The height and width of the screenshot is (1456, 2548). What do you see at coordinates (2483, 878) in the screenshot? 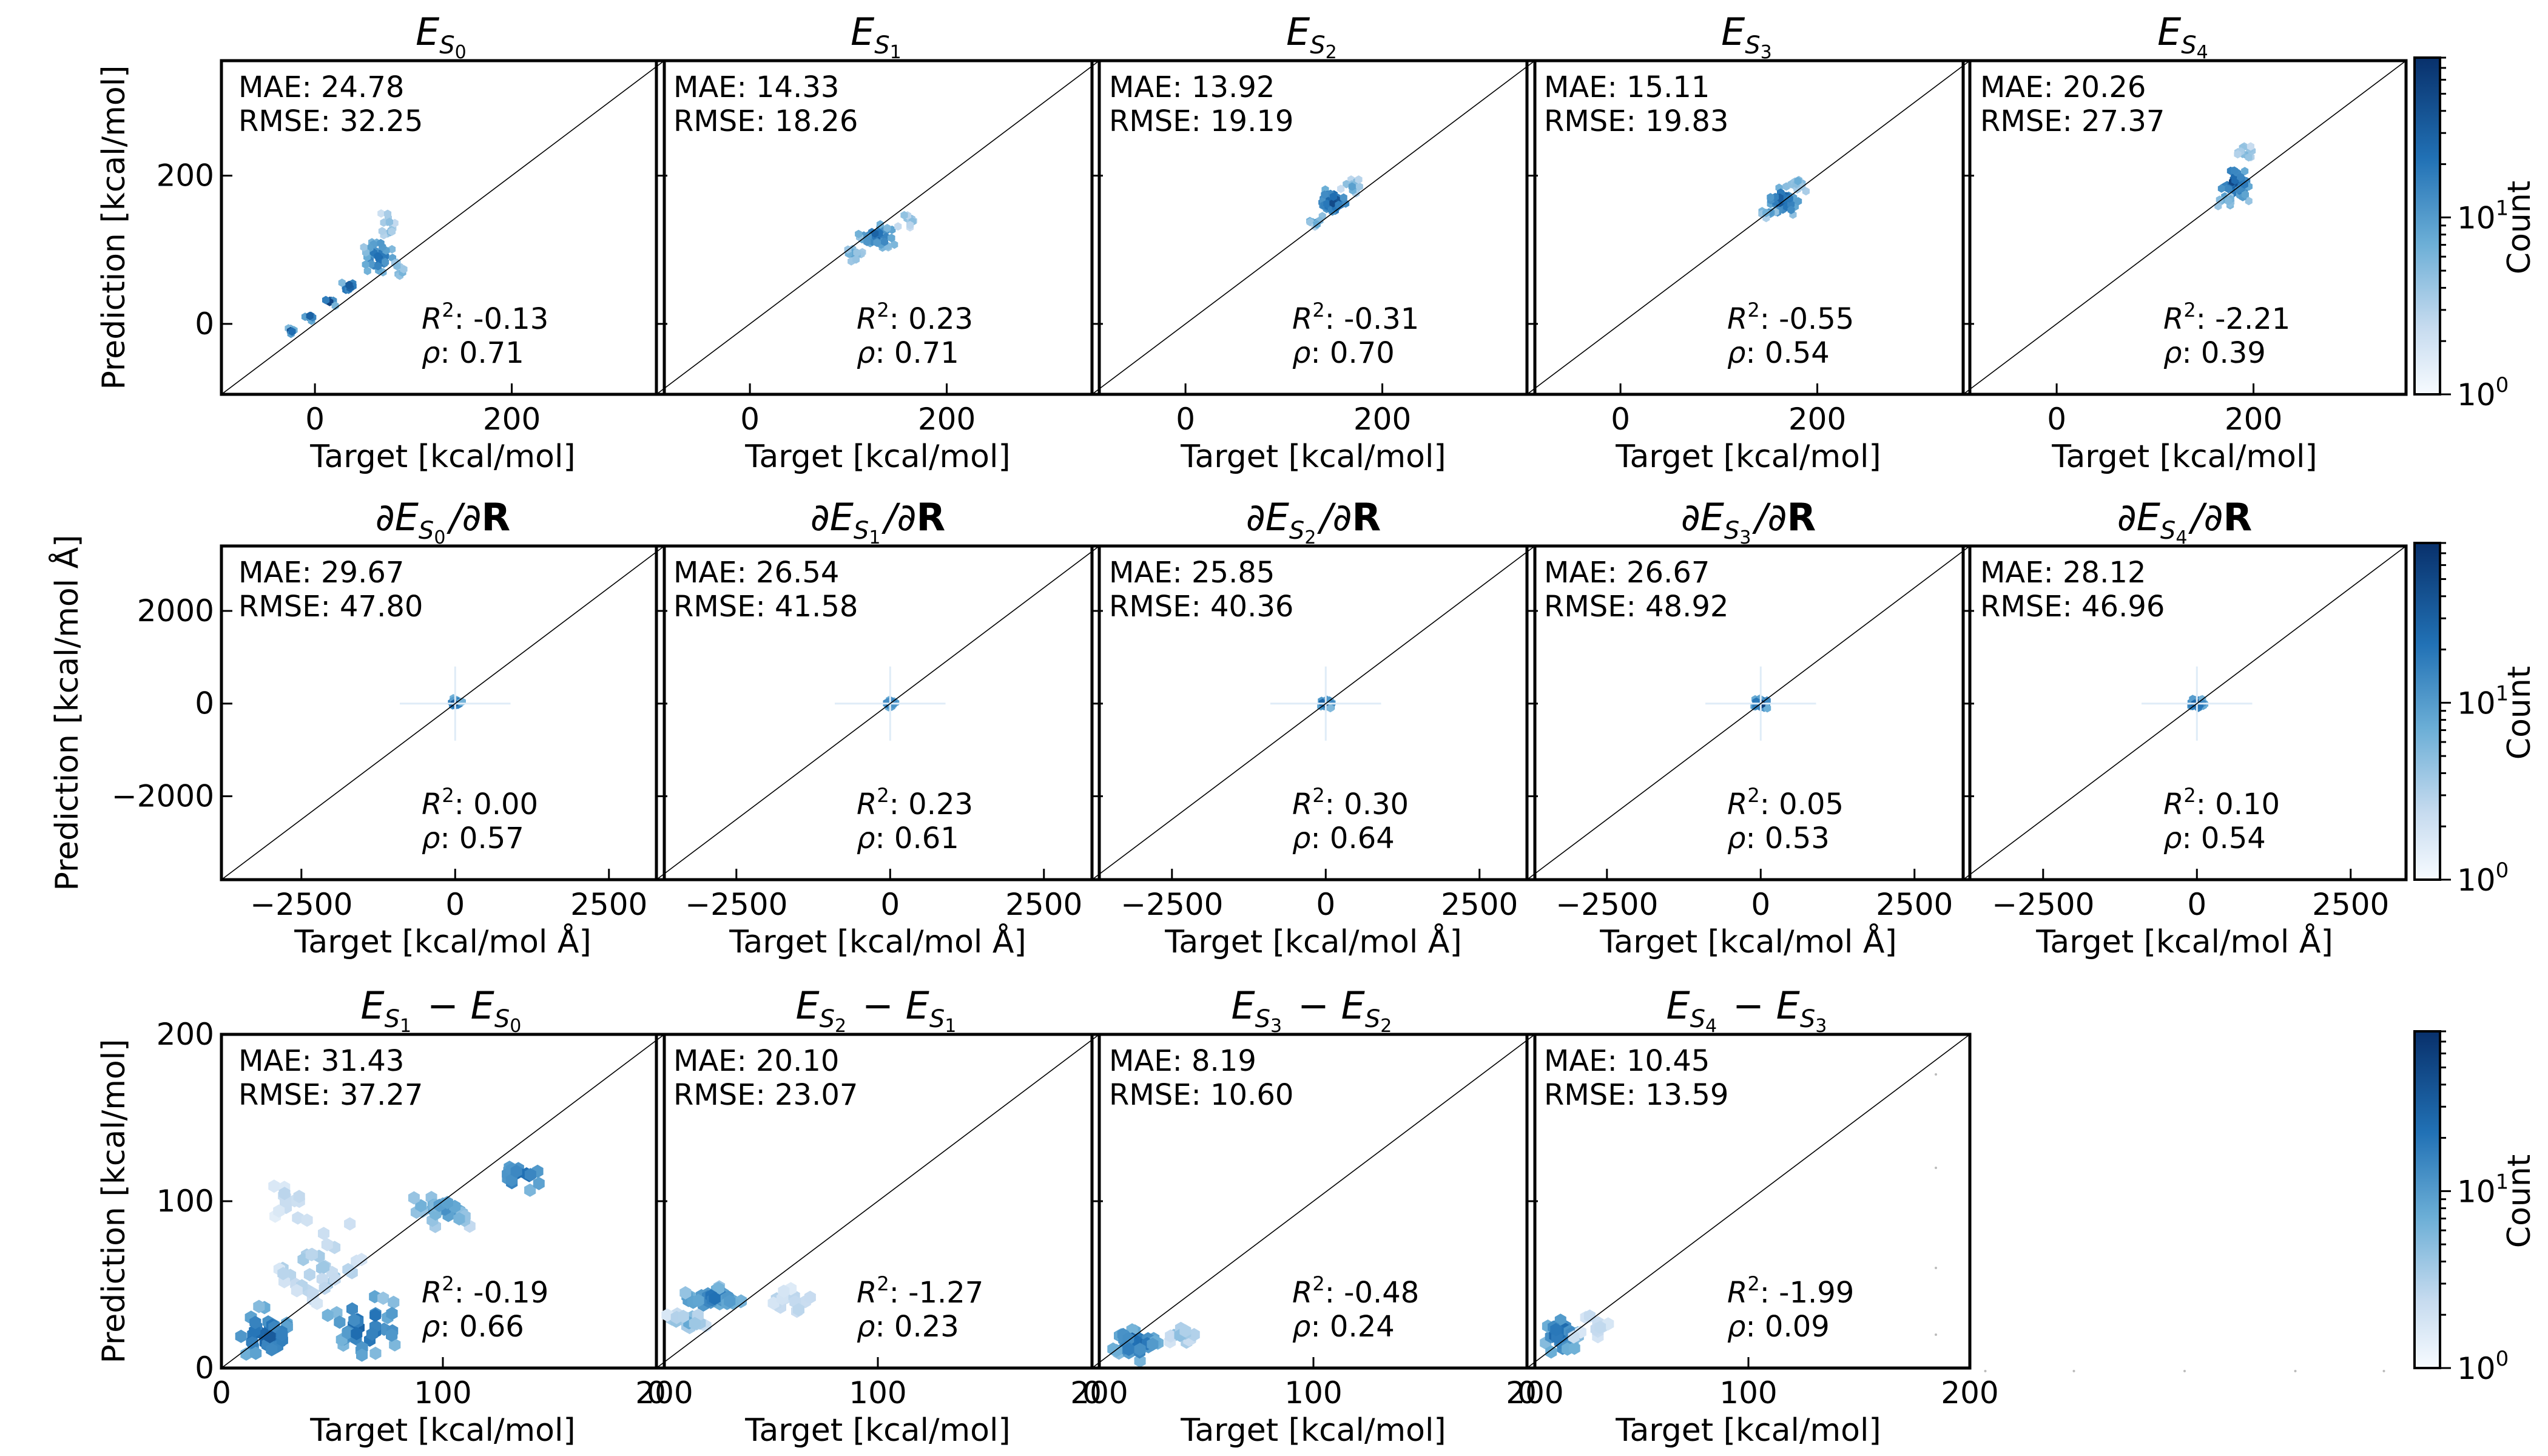
I see `colorbar-tick-0: 10⁰` at bounding box center [2483, 878].